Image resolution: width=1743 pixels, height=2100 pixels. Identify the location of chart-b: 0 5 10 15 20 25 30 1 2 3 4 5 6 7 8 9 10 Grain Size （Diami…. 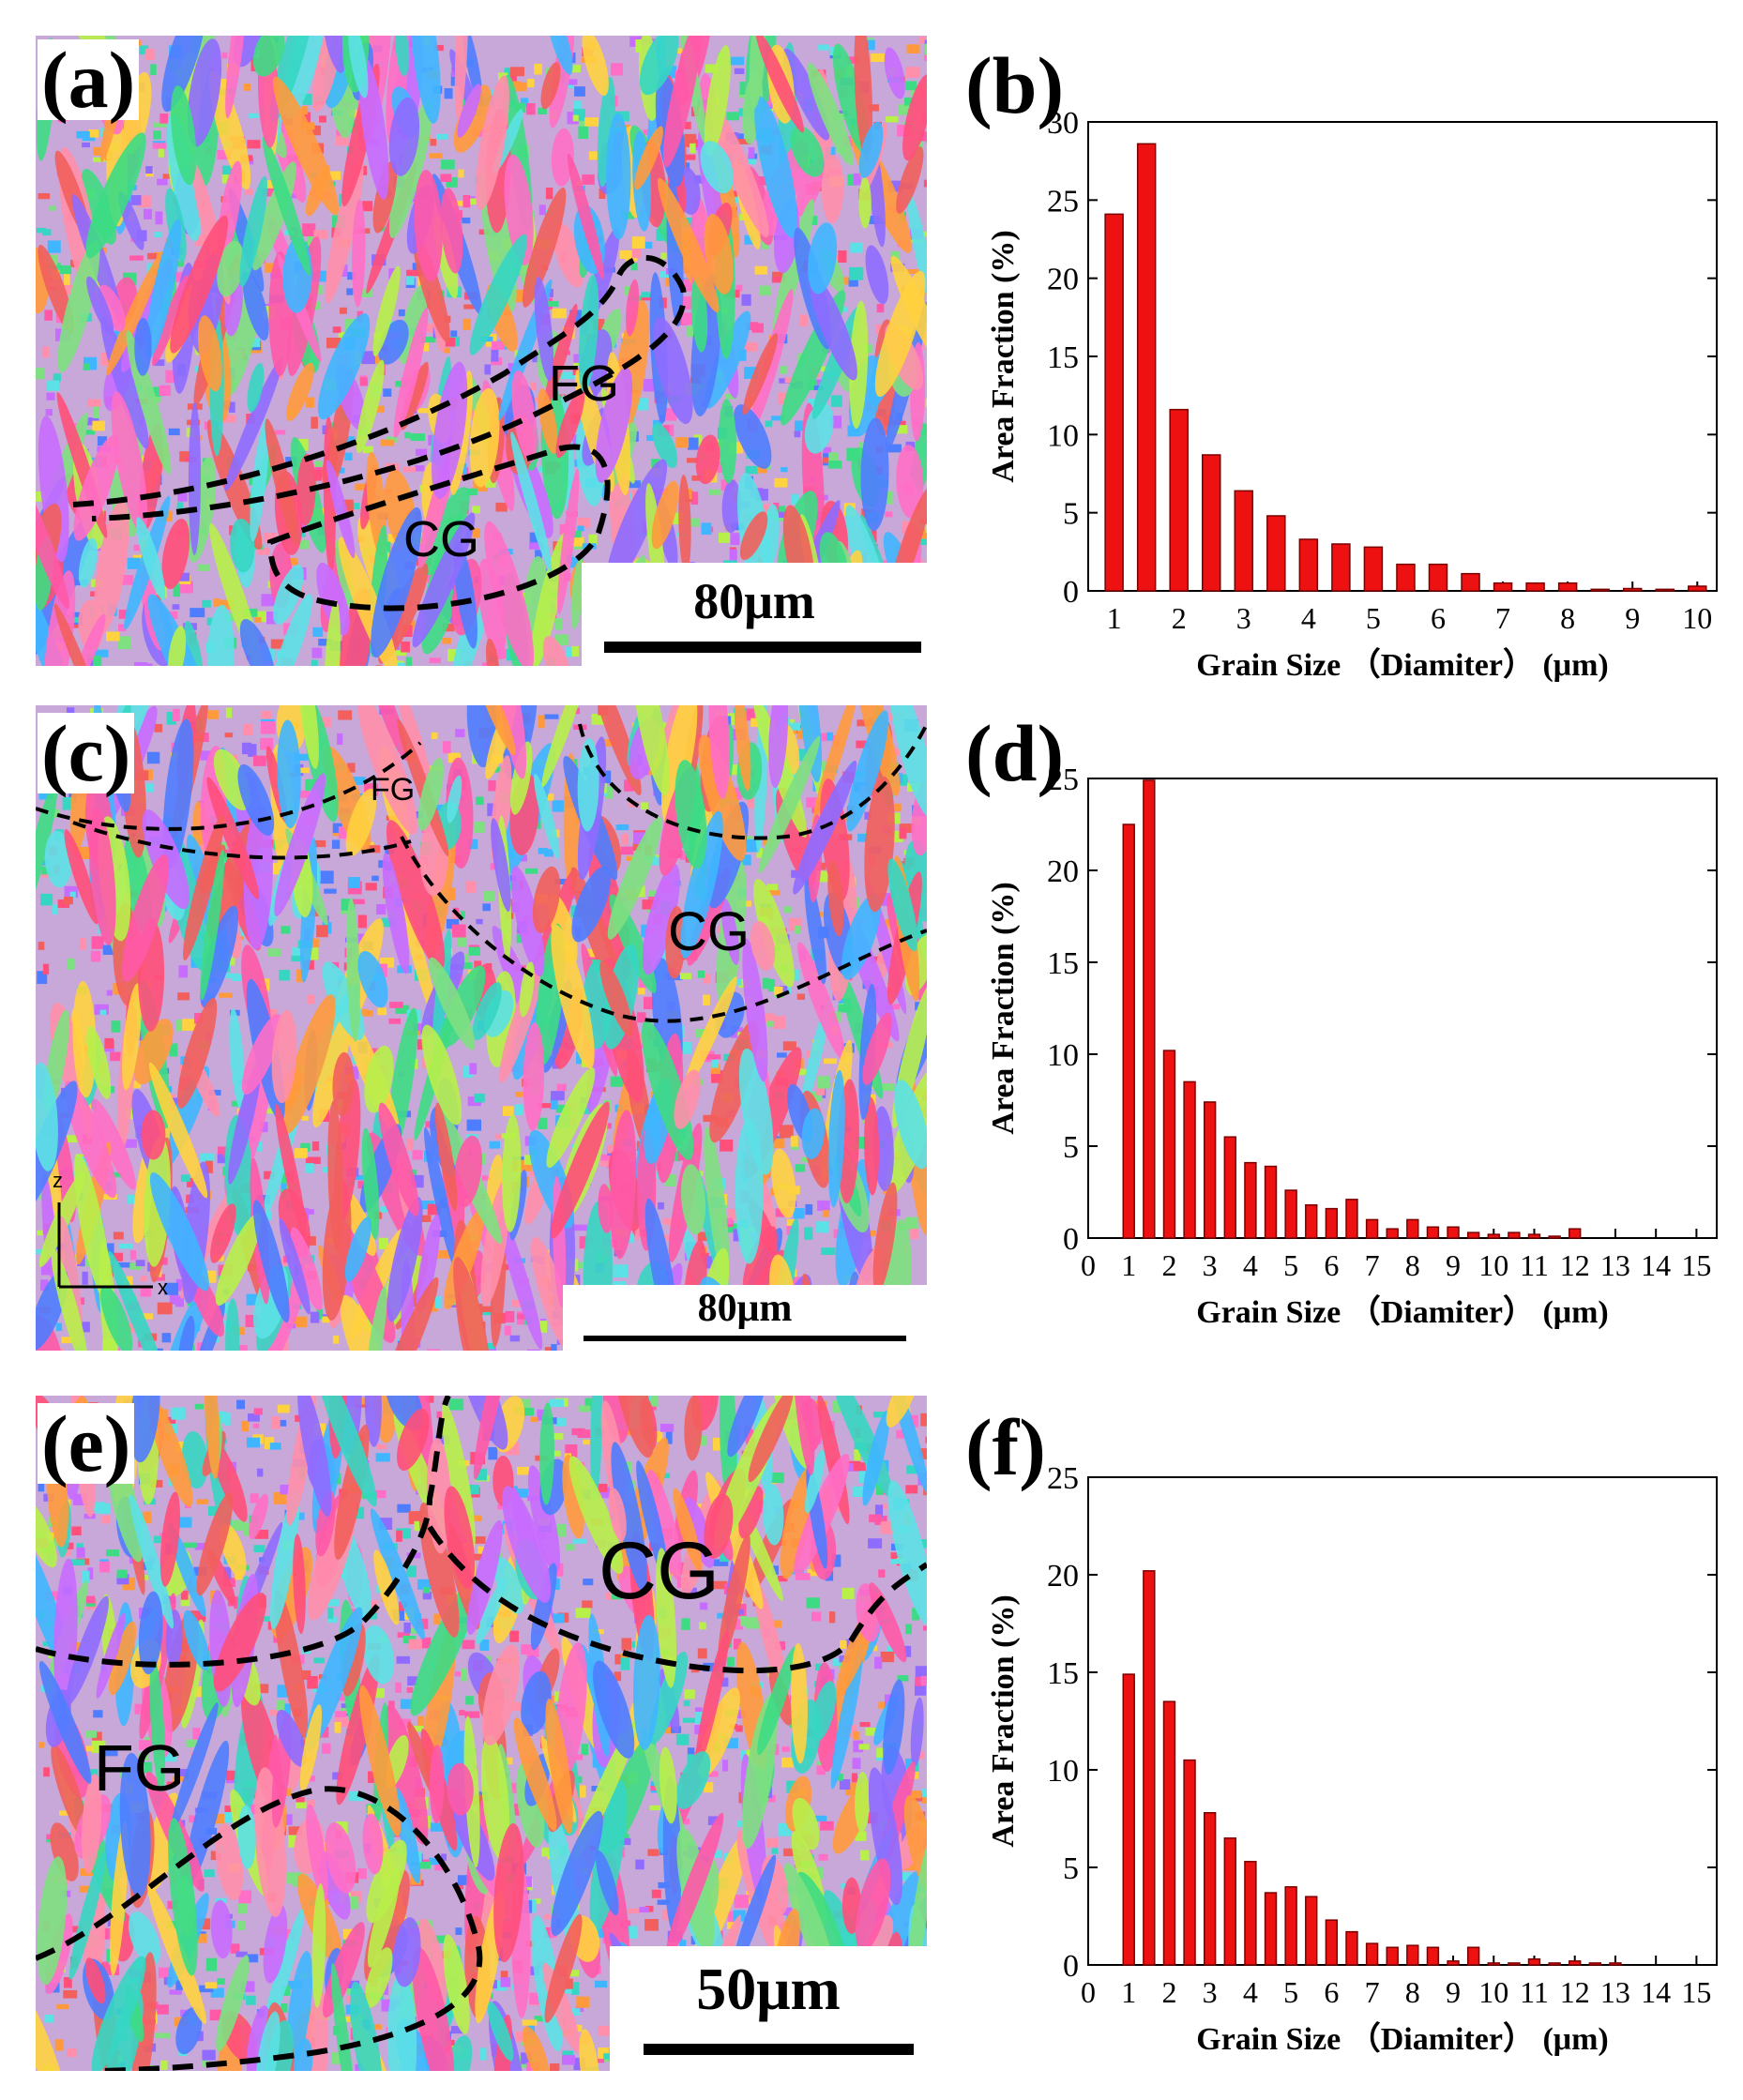
(1350, 403).